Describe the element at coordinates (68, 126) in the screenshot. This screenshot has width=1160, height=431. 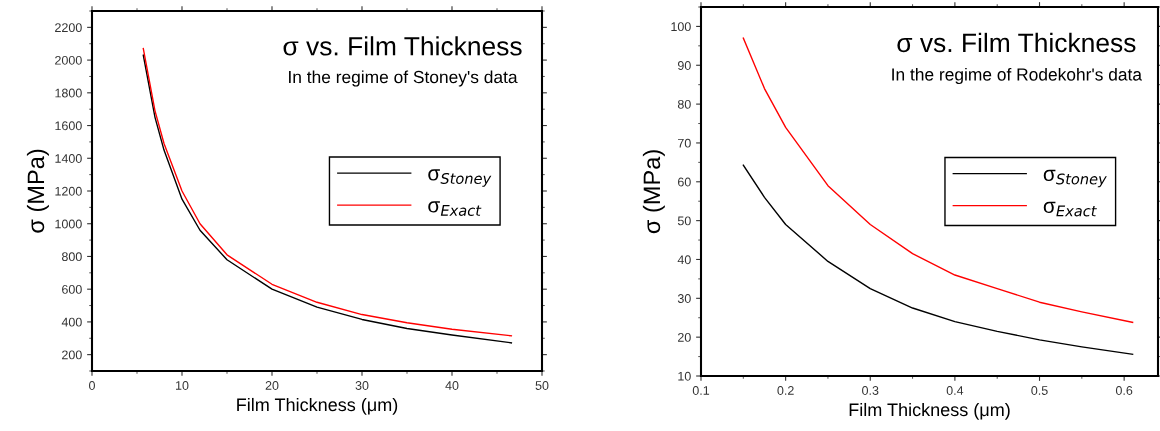
I see `y-tick-label: 1600` at that location.